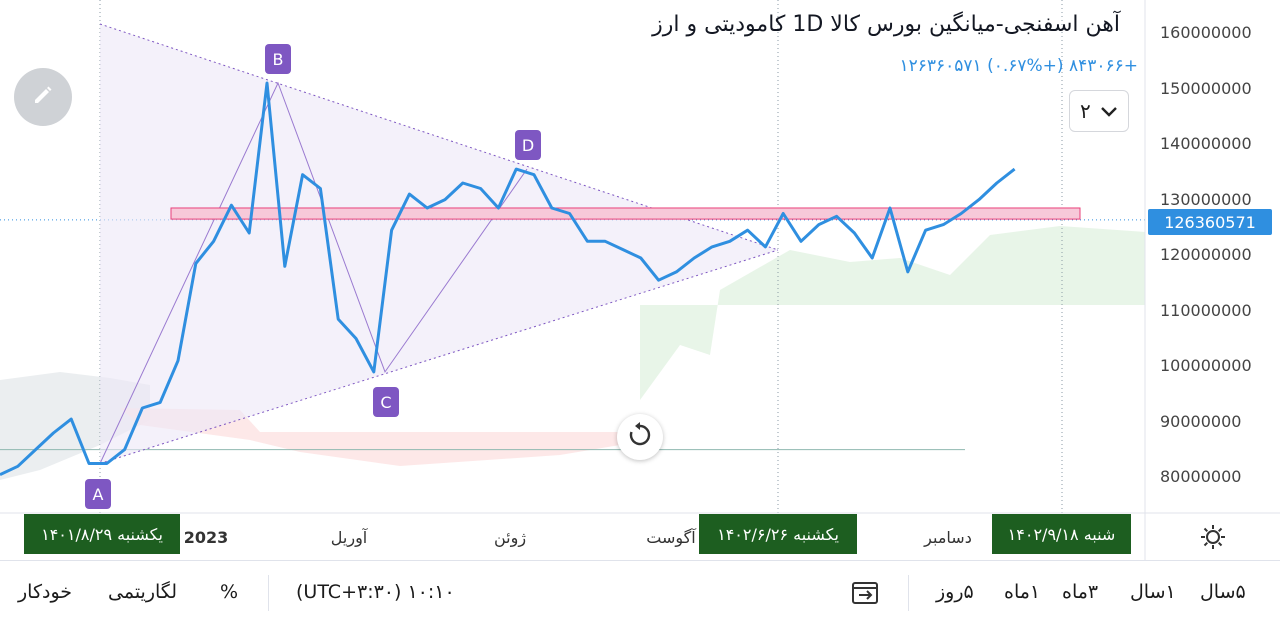 Image resolution: width=1280 pixels, height=624 pixels. What do you see at coordinates (1206, 199) in the screenshot?
I see `y-tick-label: 130000000` at bounding box center [1206, 199].